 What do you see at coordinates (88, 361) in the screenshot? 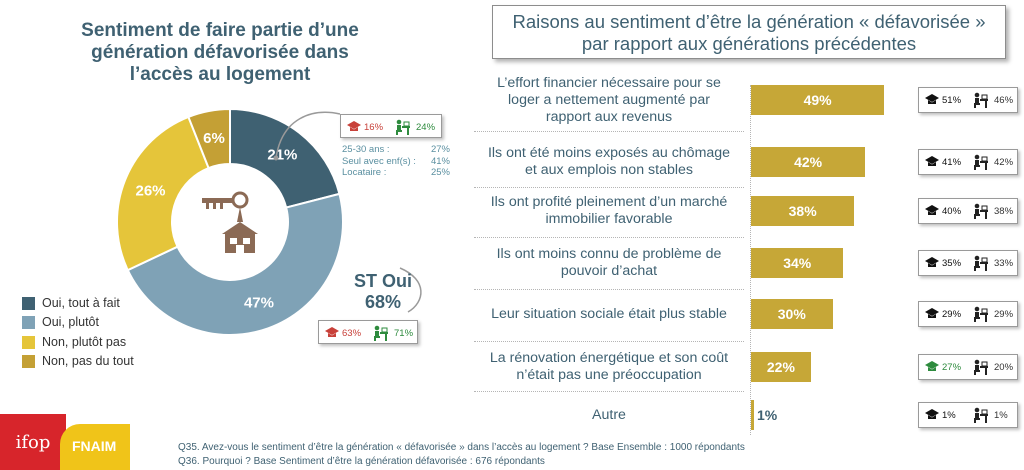
I see `legend-label: Non, pas du tout` at bounding box center [88, 361].